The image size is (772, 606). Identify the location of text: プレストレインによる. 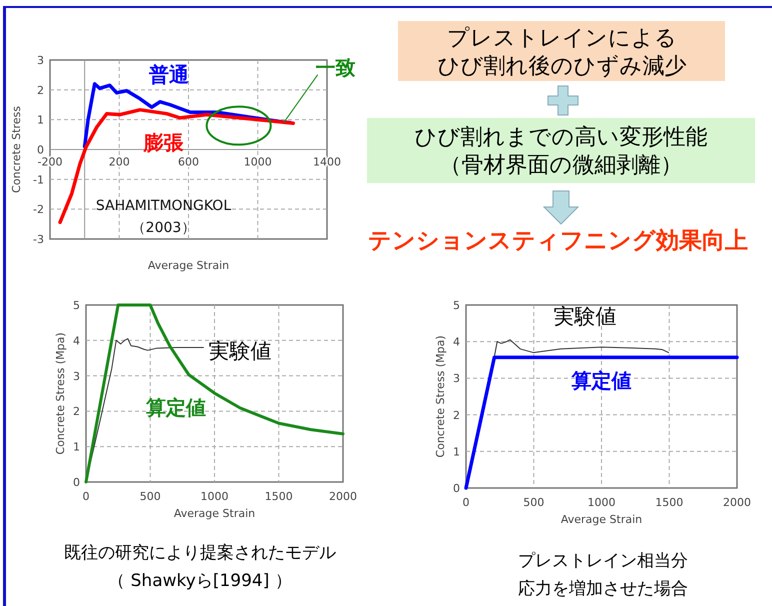
(562, 38).